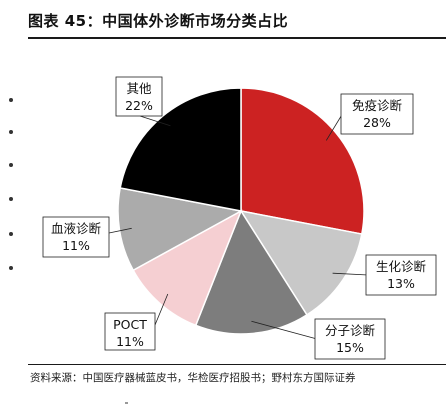 The width and height of the screenshot is (446, 409). What do you see at coordinates (237, 38) in the screenshot?
I see `title-divider` at bounding box center [237, 38].